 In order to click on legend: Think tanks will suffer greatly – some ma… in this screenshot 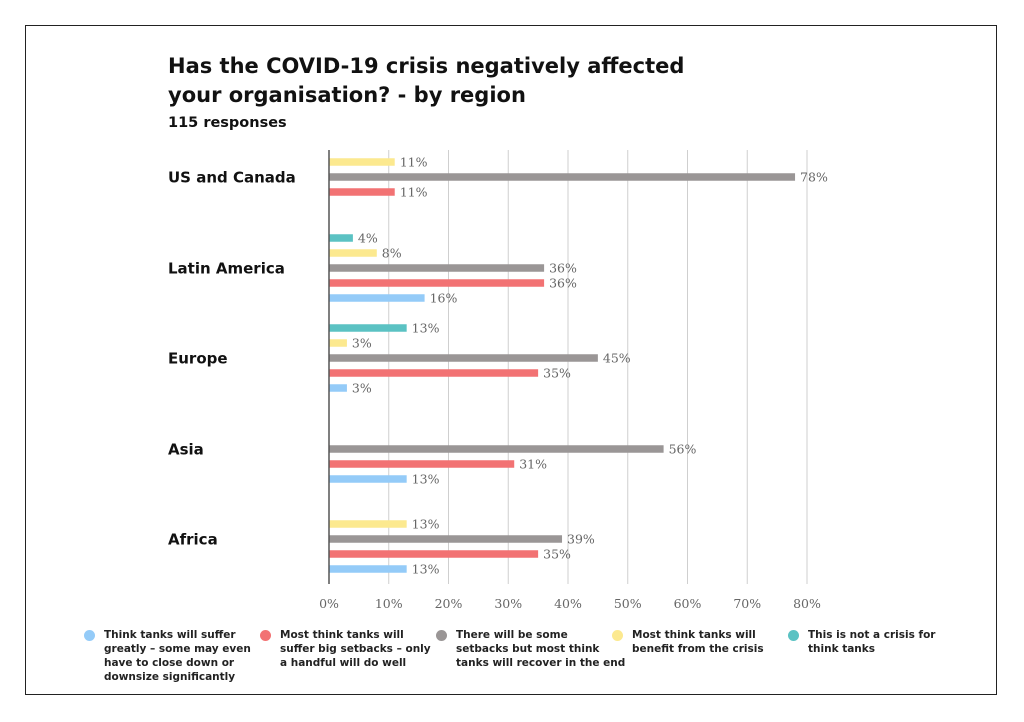, I will do `click(534, 658)`.